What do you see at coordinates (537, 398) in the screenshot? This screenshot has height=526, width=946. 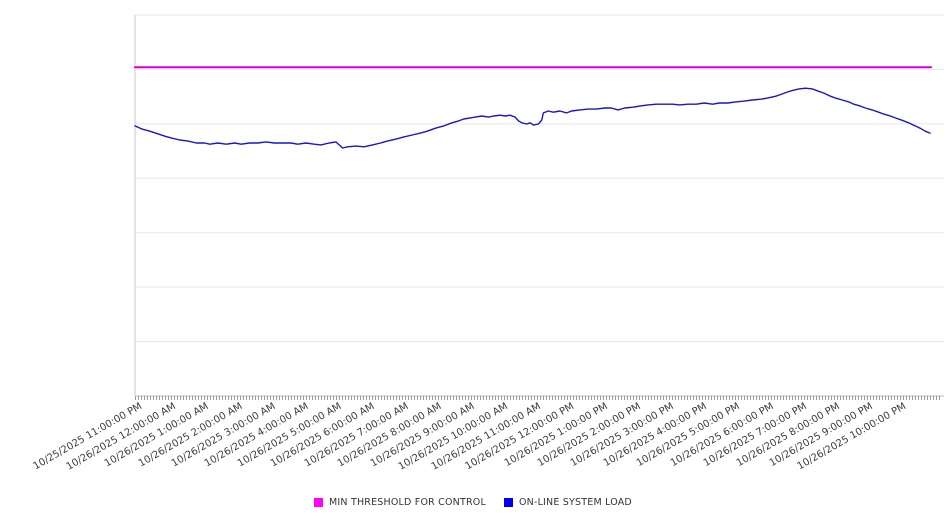 I see `x-axis-minor-ticks` at bounding box center [537, 398].